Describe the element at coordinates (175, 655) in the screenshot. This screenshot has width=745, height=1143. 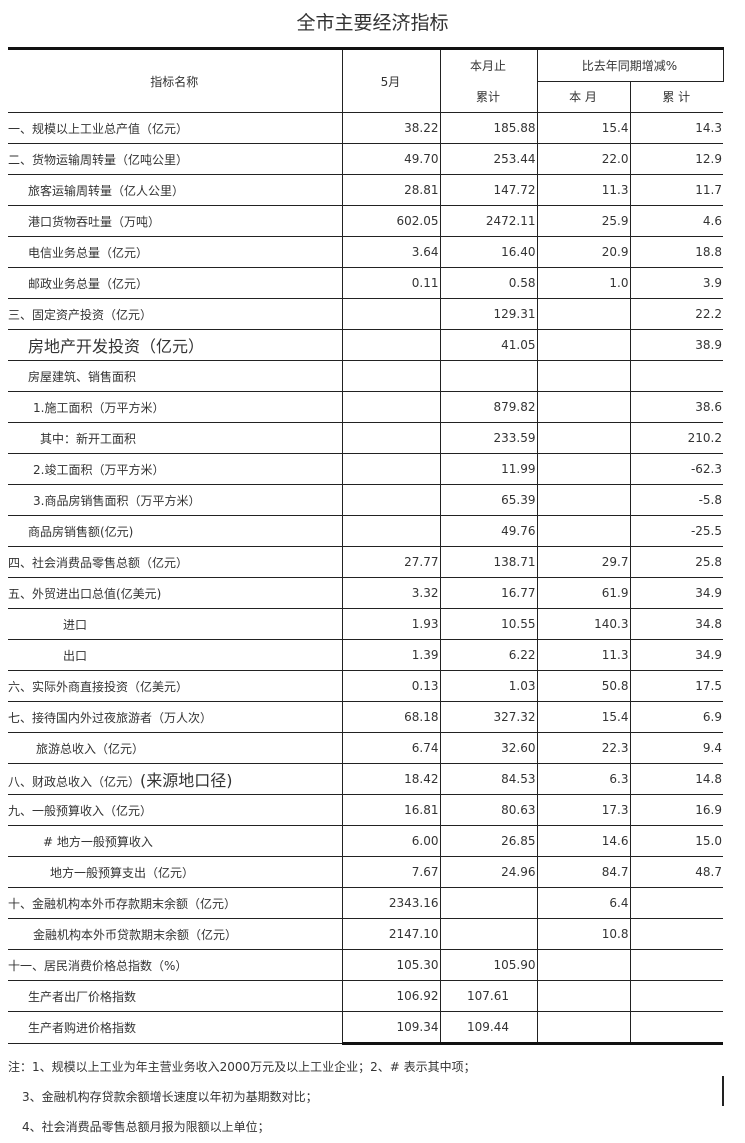
I see `indicator-name: 出口` at that location.